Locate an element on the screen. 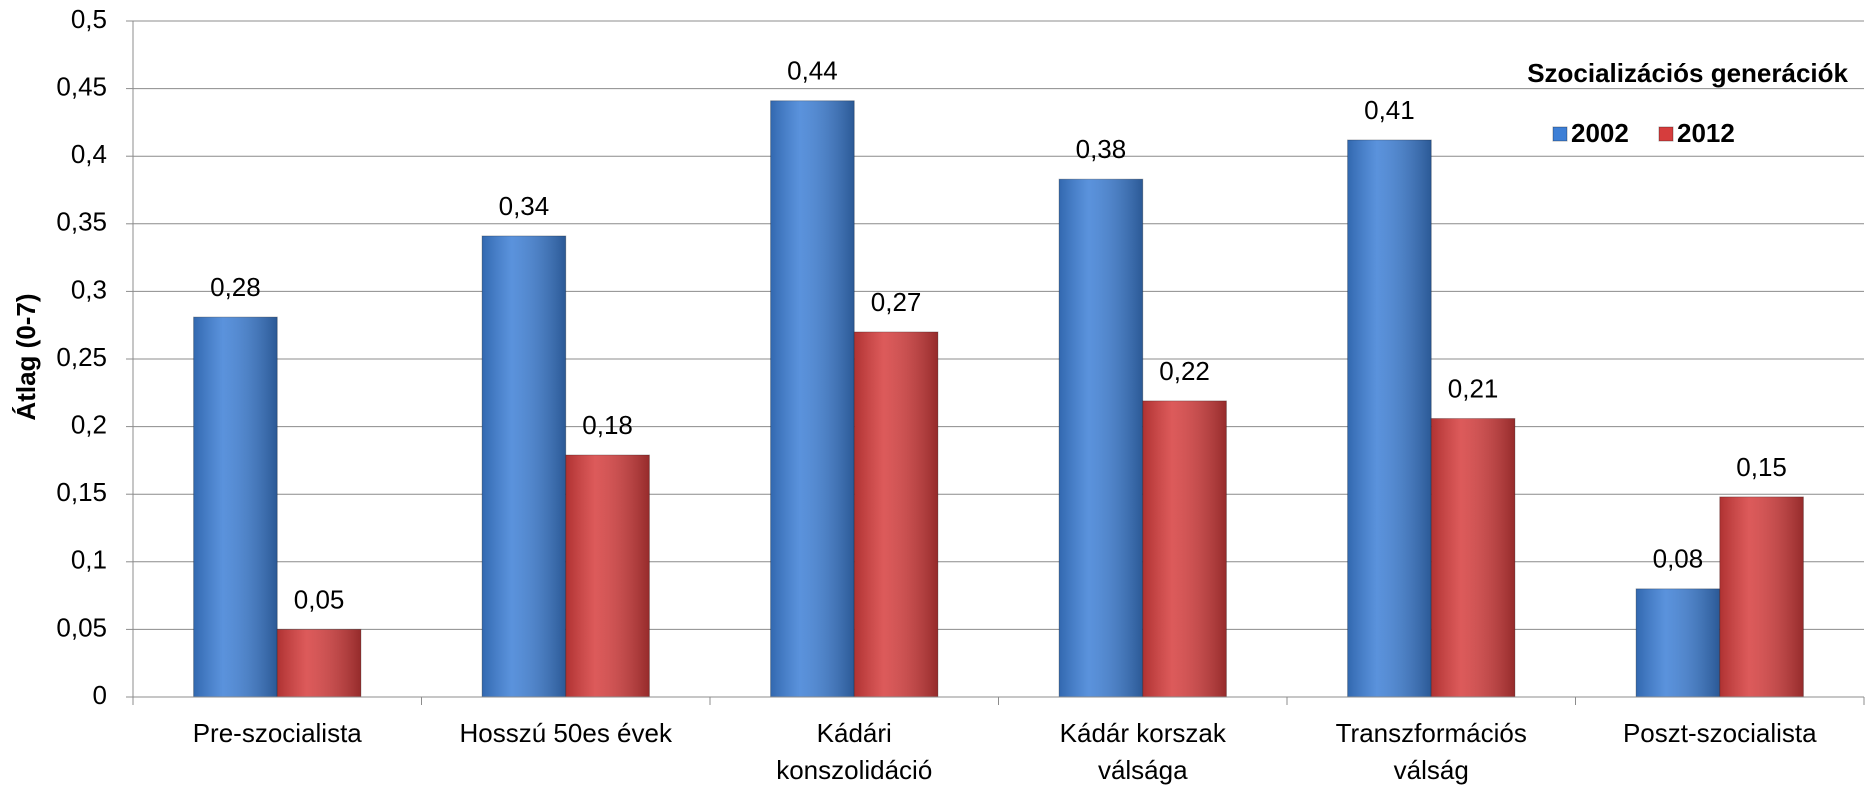 This screenshot has width=1869, height=789. value-label: 0,22 is located at coordinates (1184, 371).